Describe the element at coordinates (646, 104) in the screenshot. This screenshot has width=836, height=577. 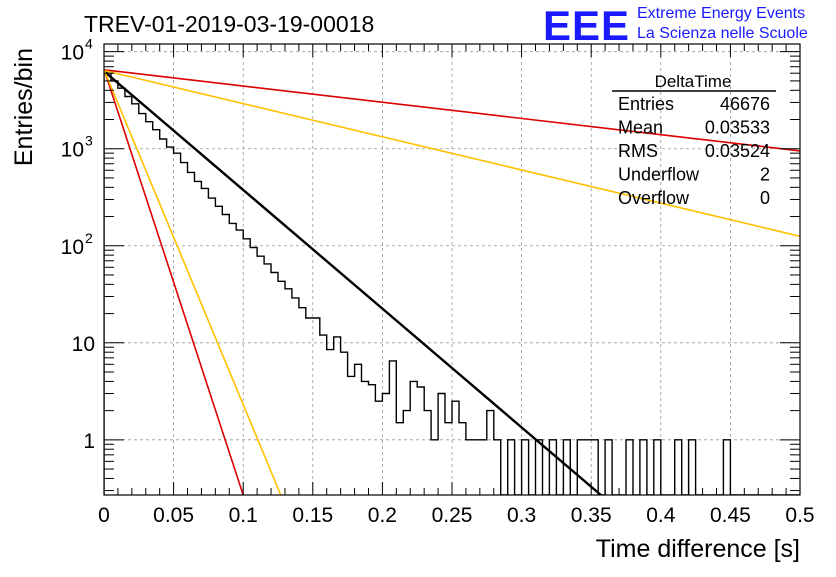
I see `stats-label: Entries` at that location.